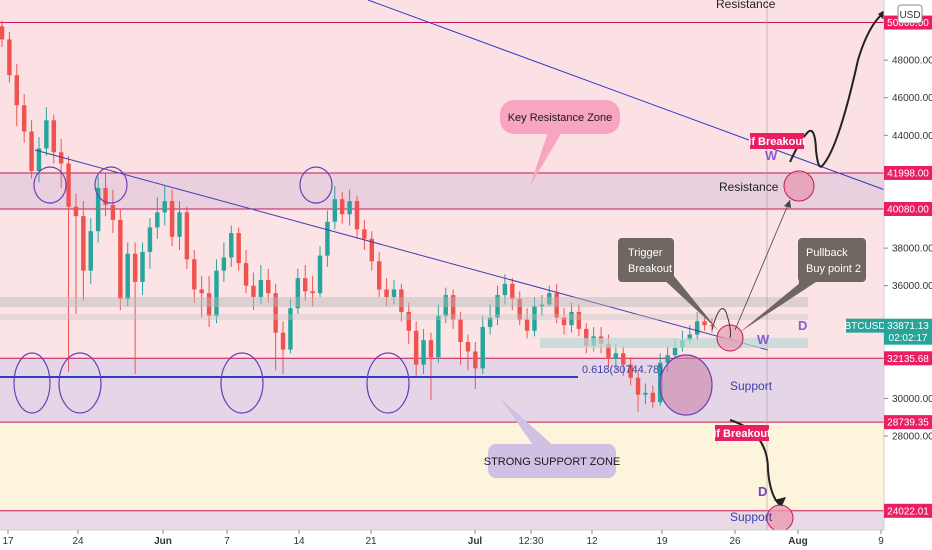 The height and width of the screenshot is (550, 932). Describe the element at coordinates (552, 438) in the screenshot. I see `strong-support-callout: STRONG SUPPORT ZONE` at that location.